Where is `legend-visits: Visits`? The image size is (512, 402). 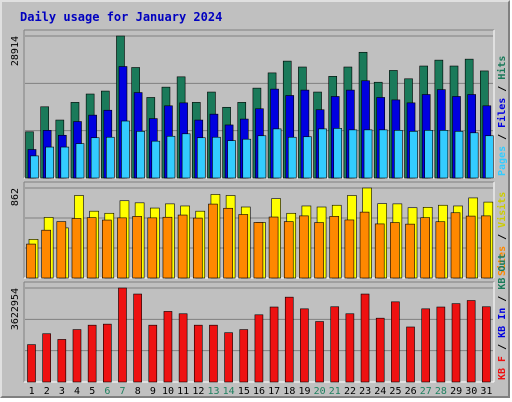
legend-visits: Visits is located at coordinates (502, 210).